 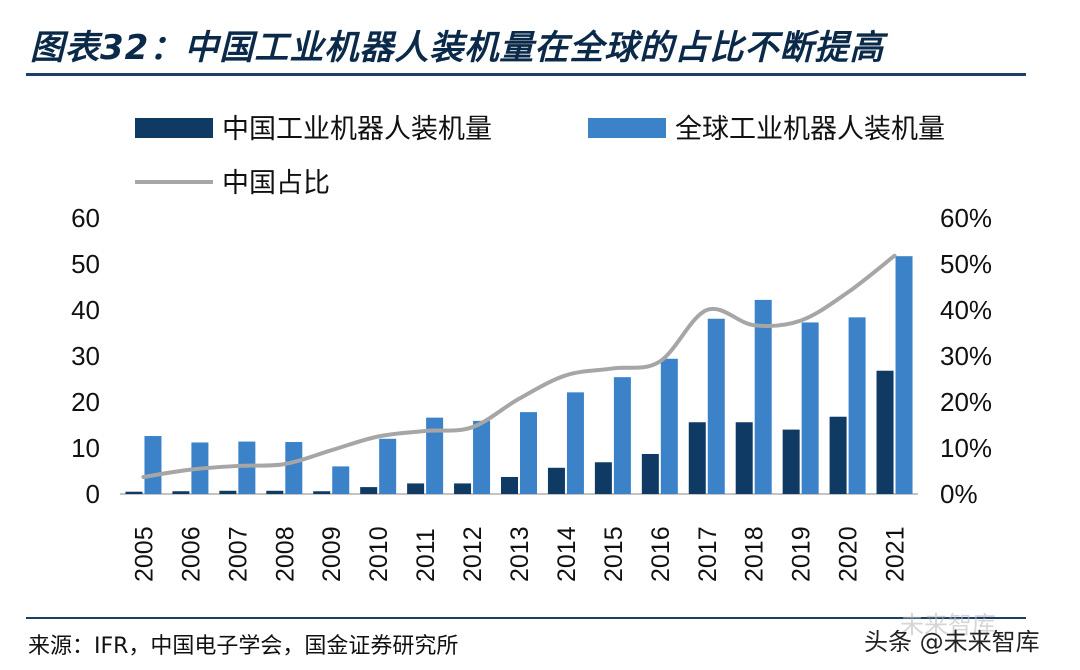 What do you see at coordinates (966, 310) in the screenshot?
I see `right-tick-label: 40%` at bounding box center [966, 310].